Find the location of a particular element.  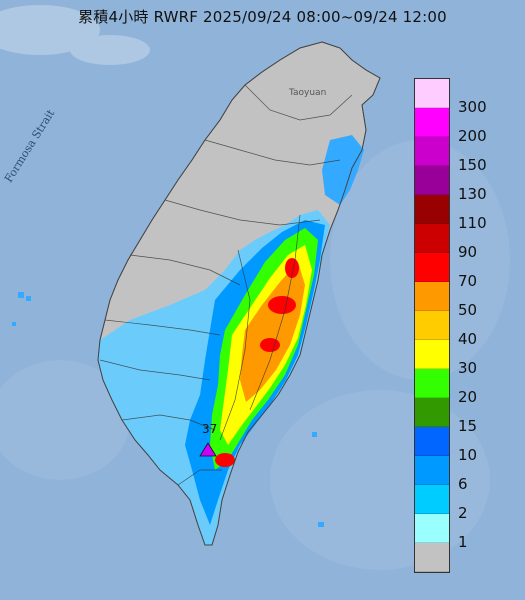

legend-label: 90 is located at coordinates (468, 252).